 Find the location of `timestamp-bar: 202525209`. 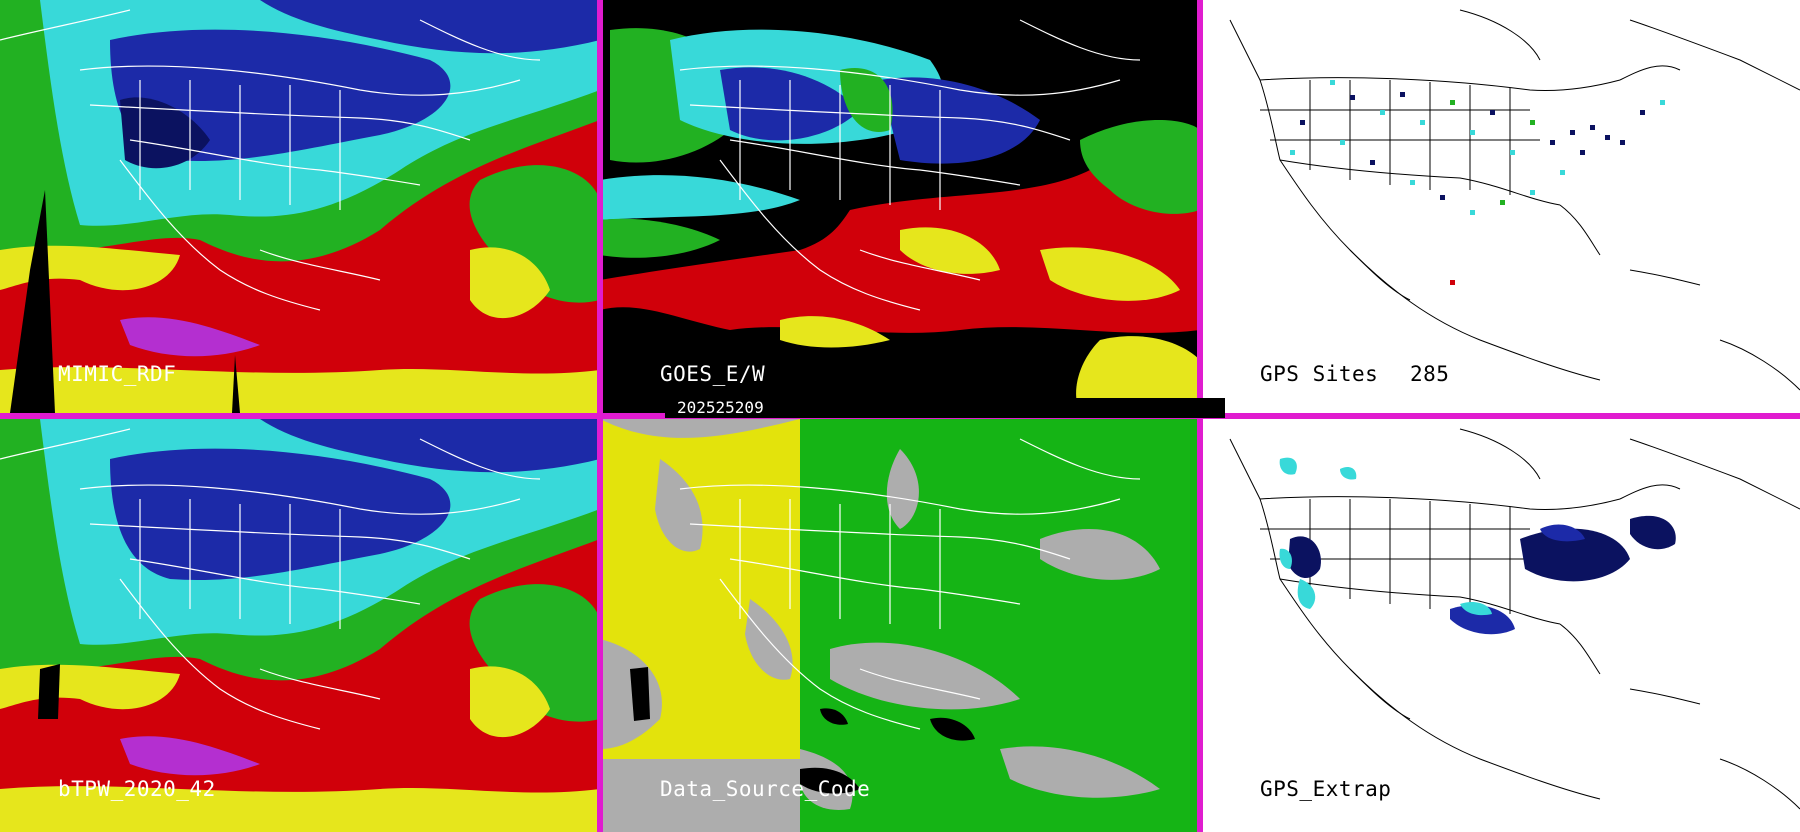

timestamp-bar: 202525209 is located at coordinates (945, 408).